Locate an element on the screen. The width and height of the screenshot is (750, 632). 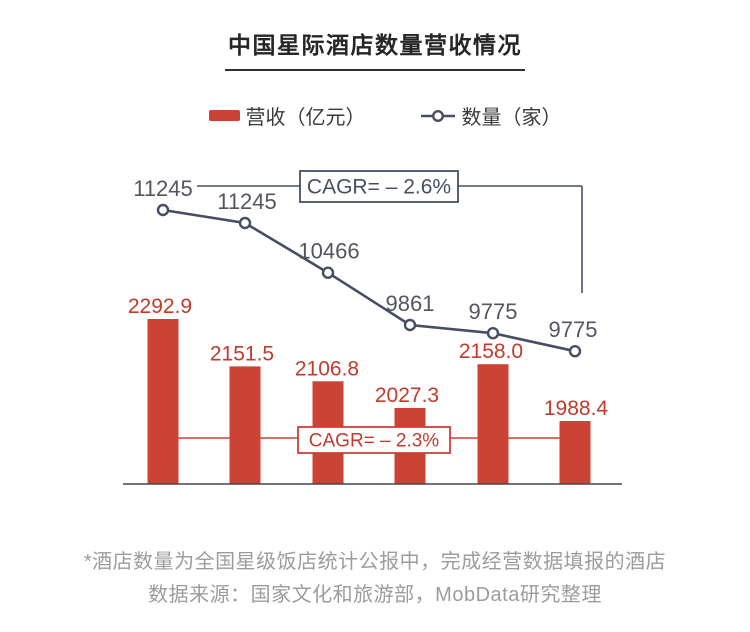
line-value-label: 10466 is located at coordinates (328, 251).